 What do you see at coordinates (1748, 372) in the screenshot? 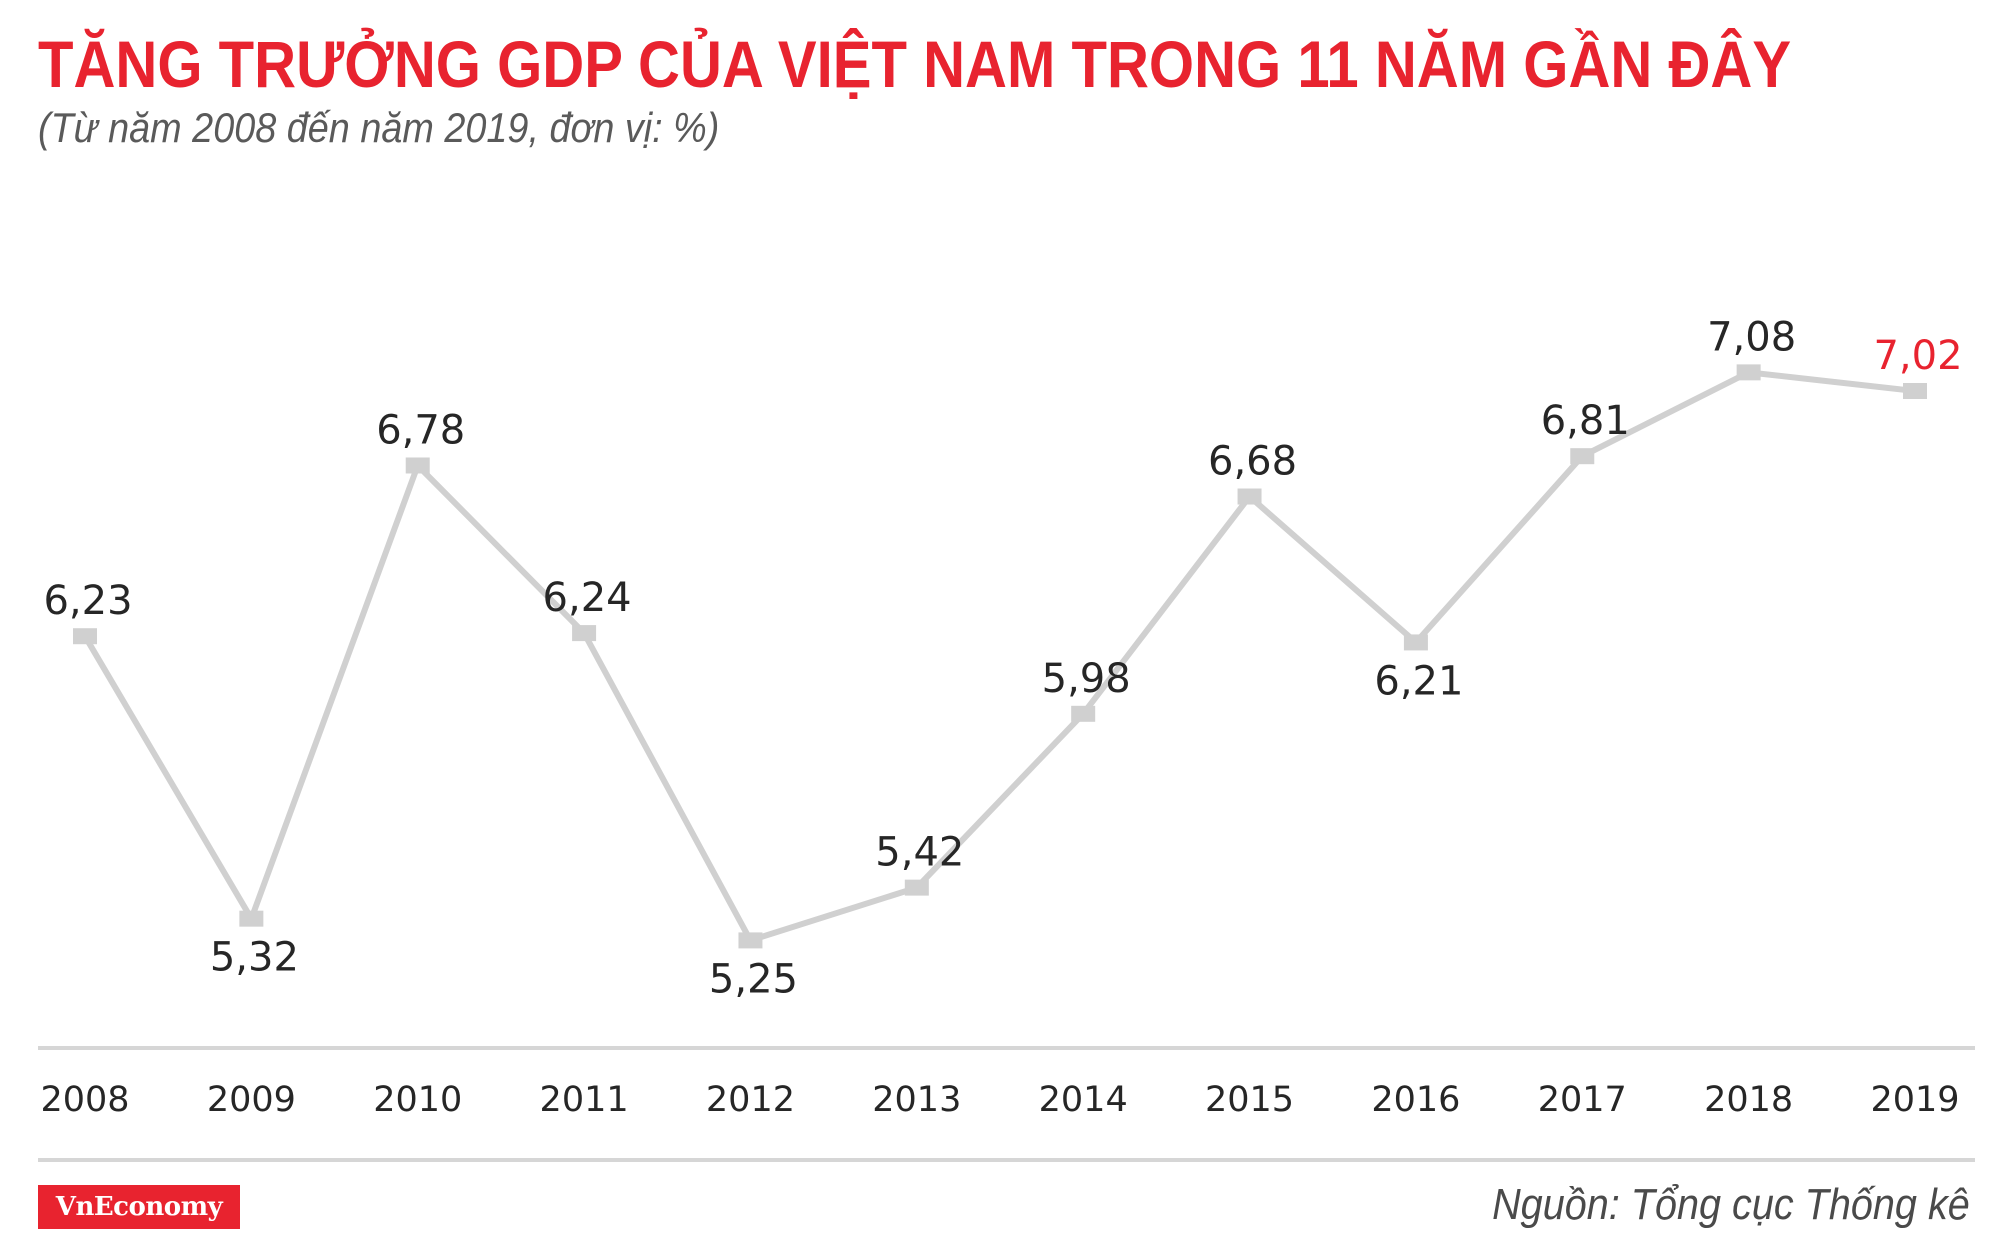
I see `data-point-2018` at bounding box center [1748, 372].